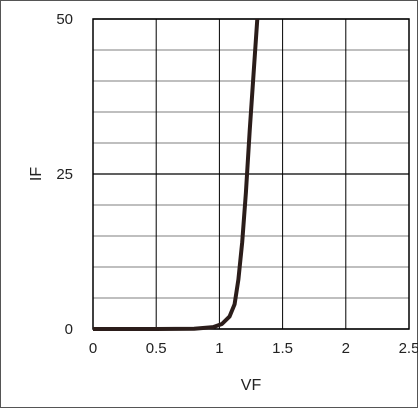 Image resolution: width=418 pixels, height=409 pixels. What do you see at coordinates (251, 385) in the screenshot?
I see `x-axis-title: VF` at bounding box center [251, 385].